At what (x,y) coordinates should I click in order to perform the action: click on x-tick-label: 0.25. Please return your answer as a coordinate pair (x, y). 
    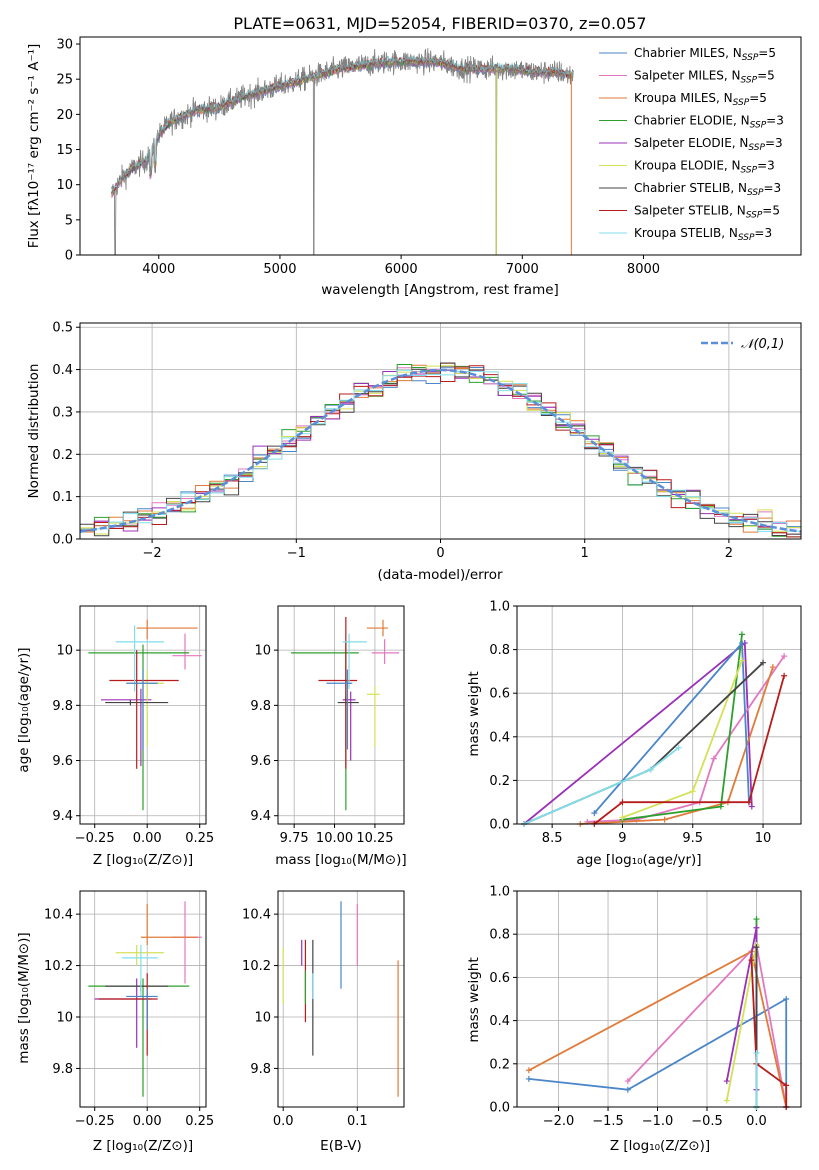
    Looking at the image, I should click on (199, 838).